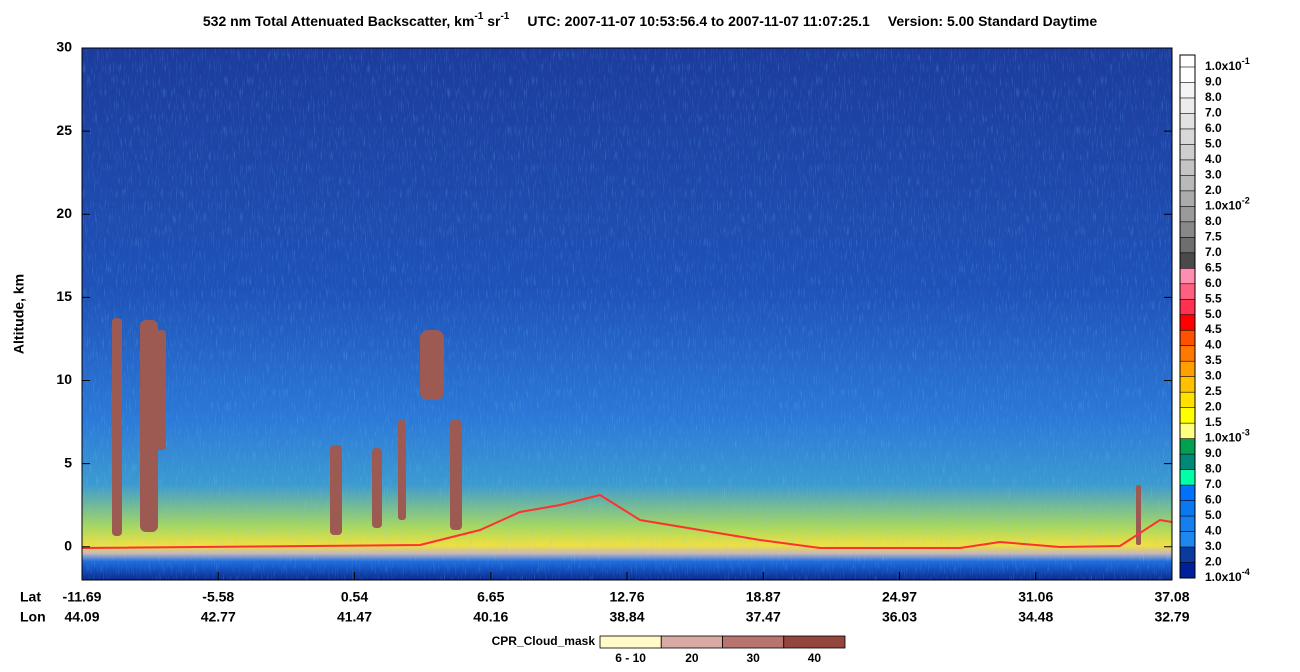 This screenshot has width=1300, height=672. I want to click on lon-tick-label: 40.16, so click(490, 617).